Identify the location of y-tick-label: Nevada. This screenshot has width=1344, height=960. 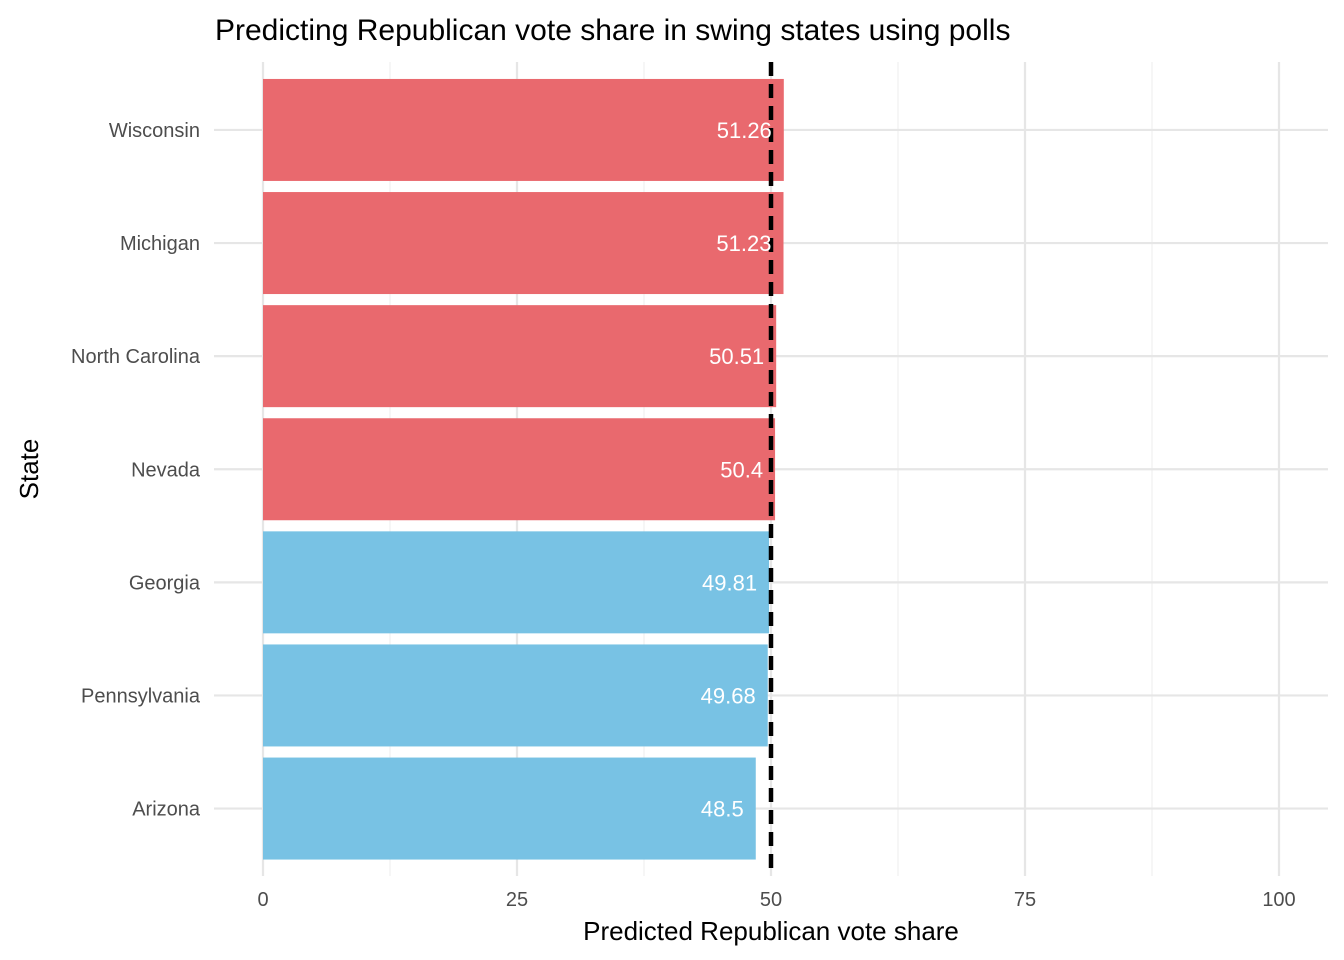
(166, 470).